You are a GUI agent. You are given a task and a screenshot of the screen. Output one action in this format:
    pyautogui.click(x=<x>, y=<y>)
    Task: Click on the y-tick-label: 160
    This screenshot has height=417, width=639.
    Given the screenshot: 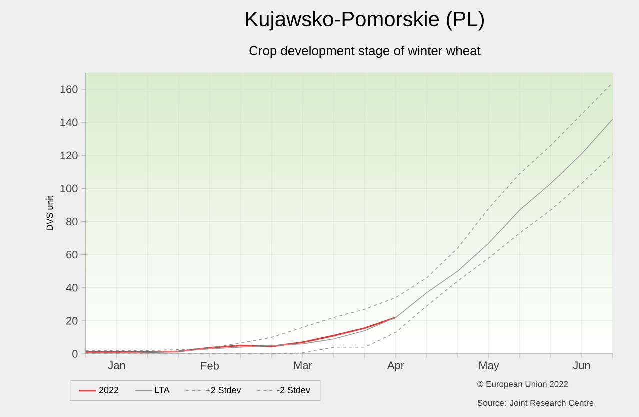 What is the action you would take?
    pyautogui.click(x=69, y=90)
    